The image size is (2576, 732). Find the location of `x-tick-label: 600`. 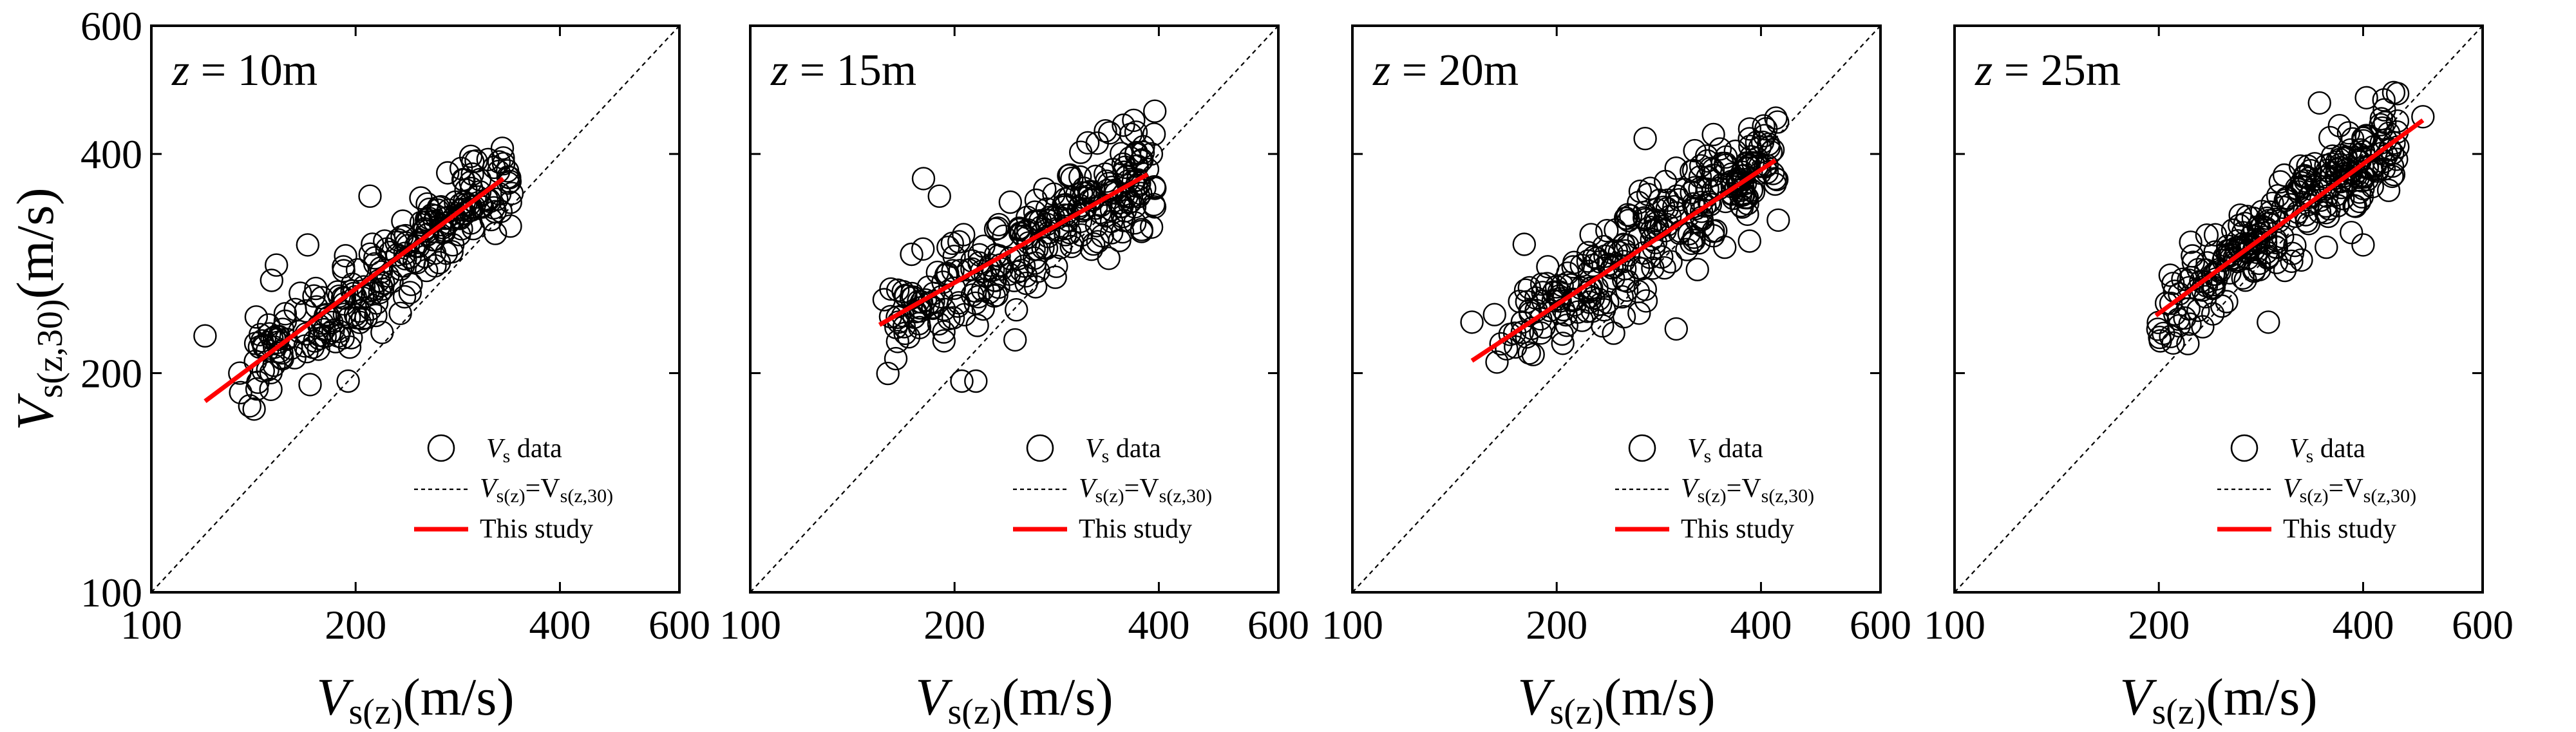

x-tick-label: 600 is located at coordinates (680, 625).